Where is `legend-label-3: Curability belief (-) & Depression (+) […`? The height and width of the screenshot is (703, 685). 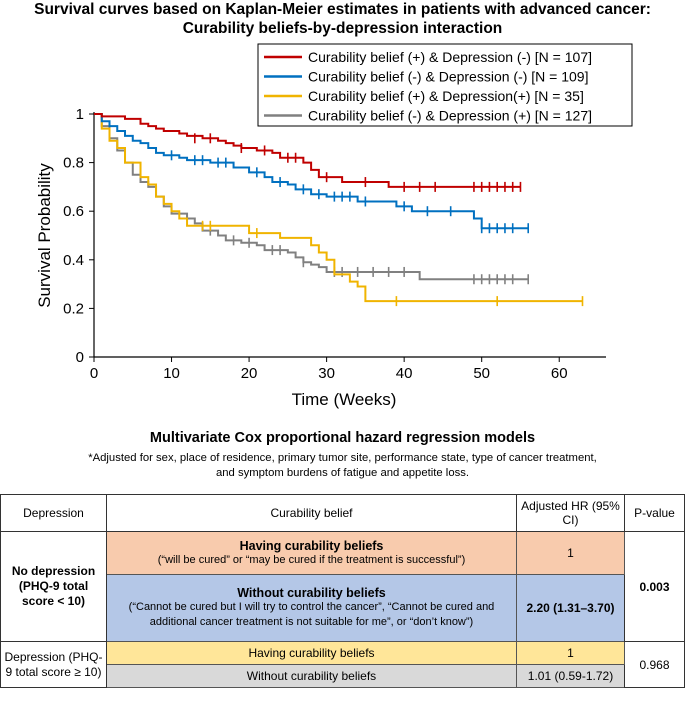 legend-label-3: Curability belief (-) & Depression (+) [… is located at coordinates (450, 116).